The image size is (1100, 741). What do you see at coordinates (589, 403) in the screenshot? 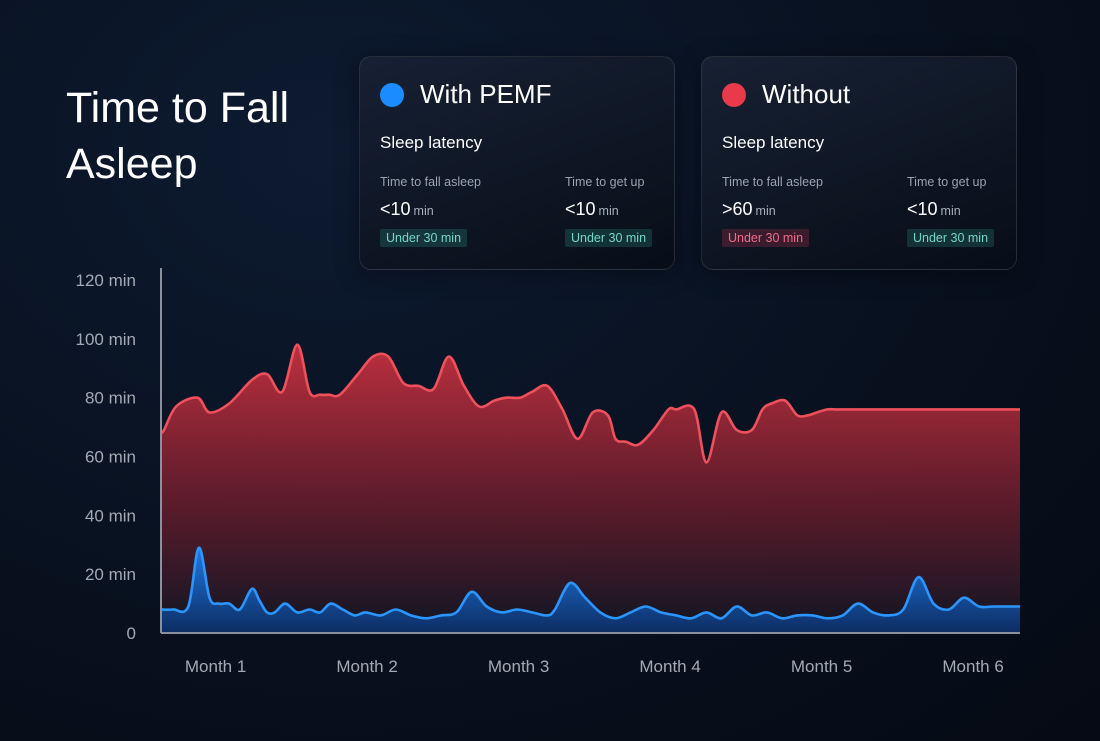
I see `series-line-without` at bounding box center [589, 403].